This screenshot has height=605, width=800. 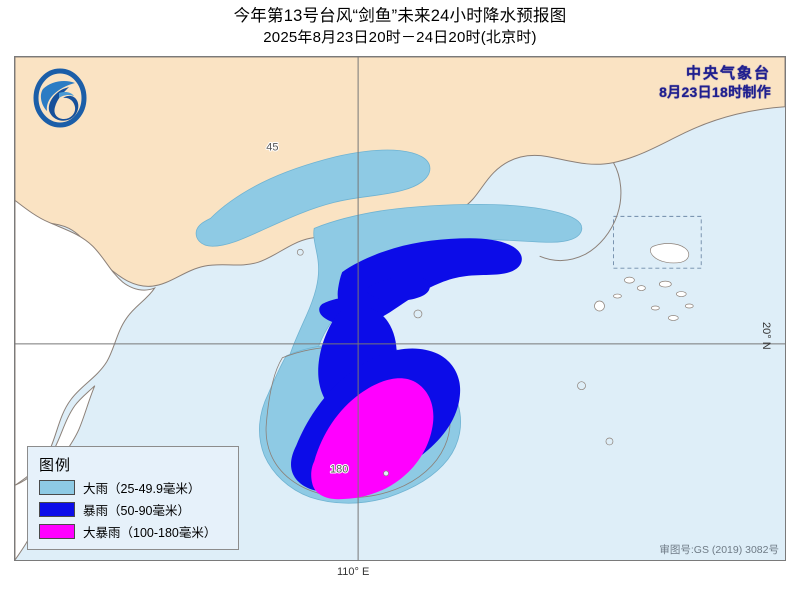 I want to click on contour-label-180: 180, so click(x=339, y=469).